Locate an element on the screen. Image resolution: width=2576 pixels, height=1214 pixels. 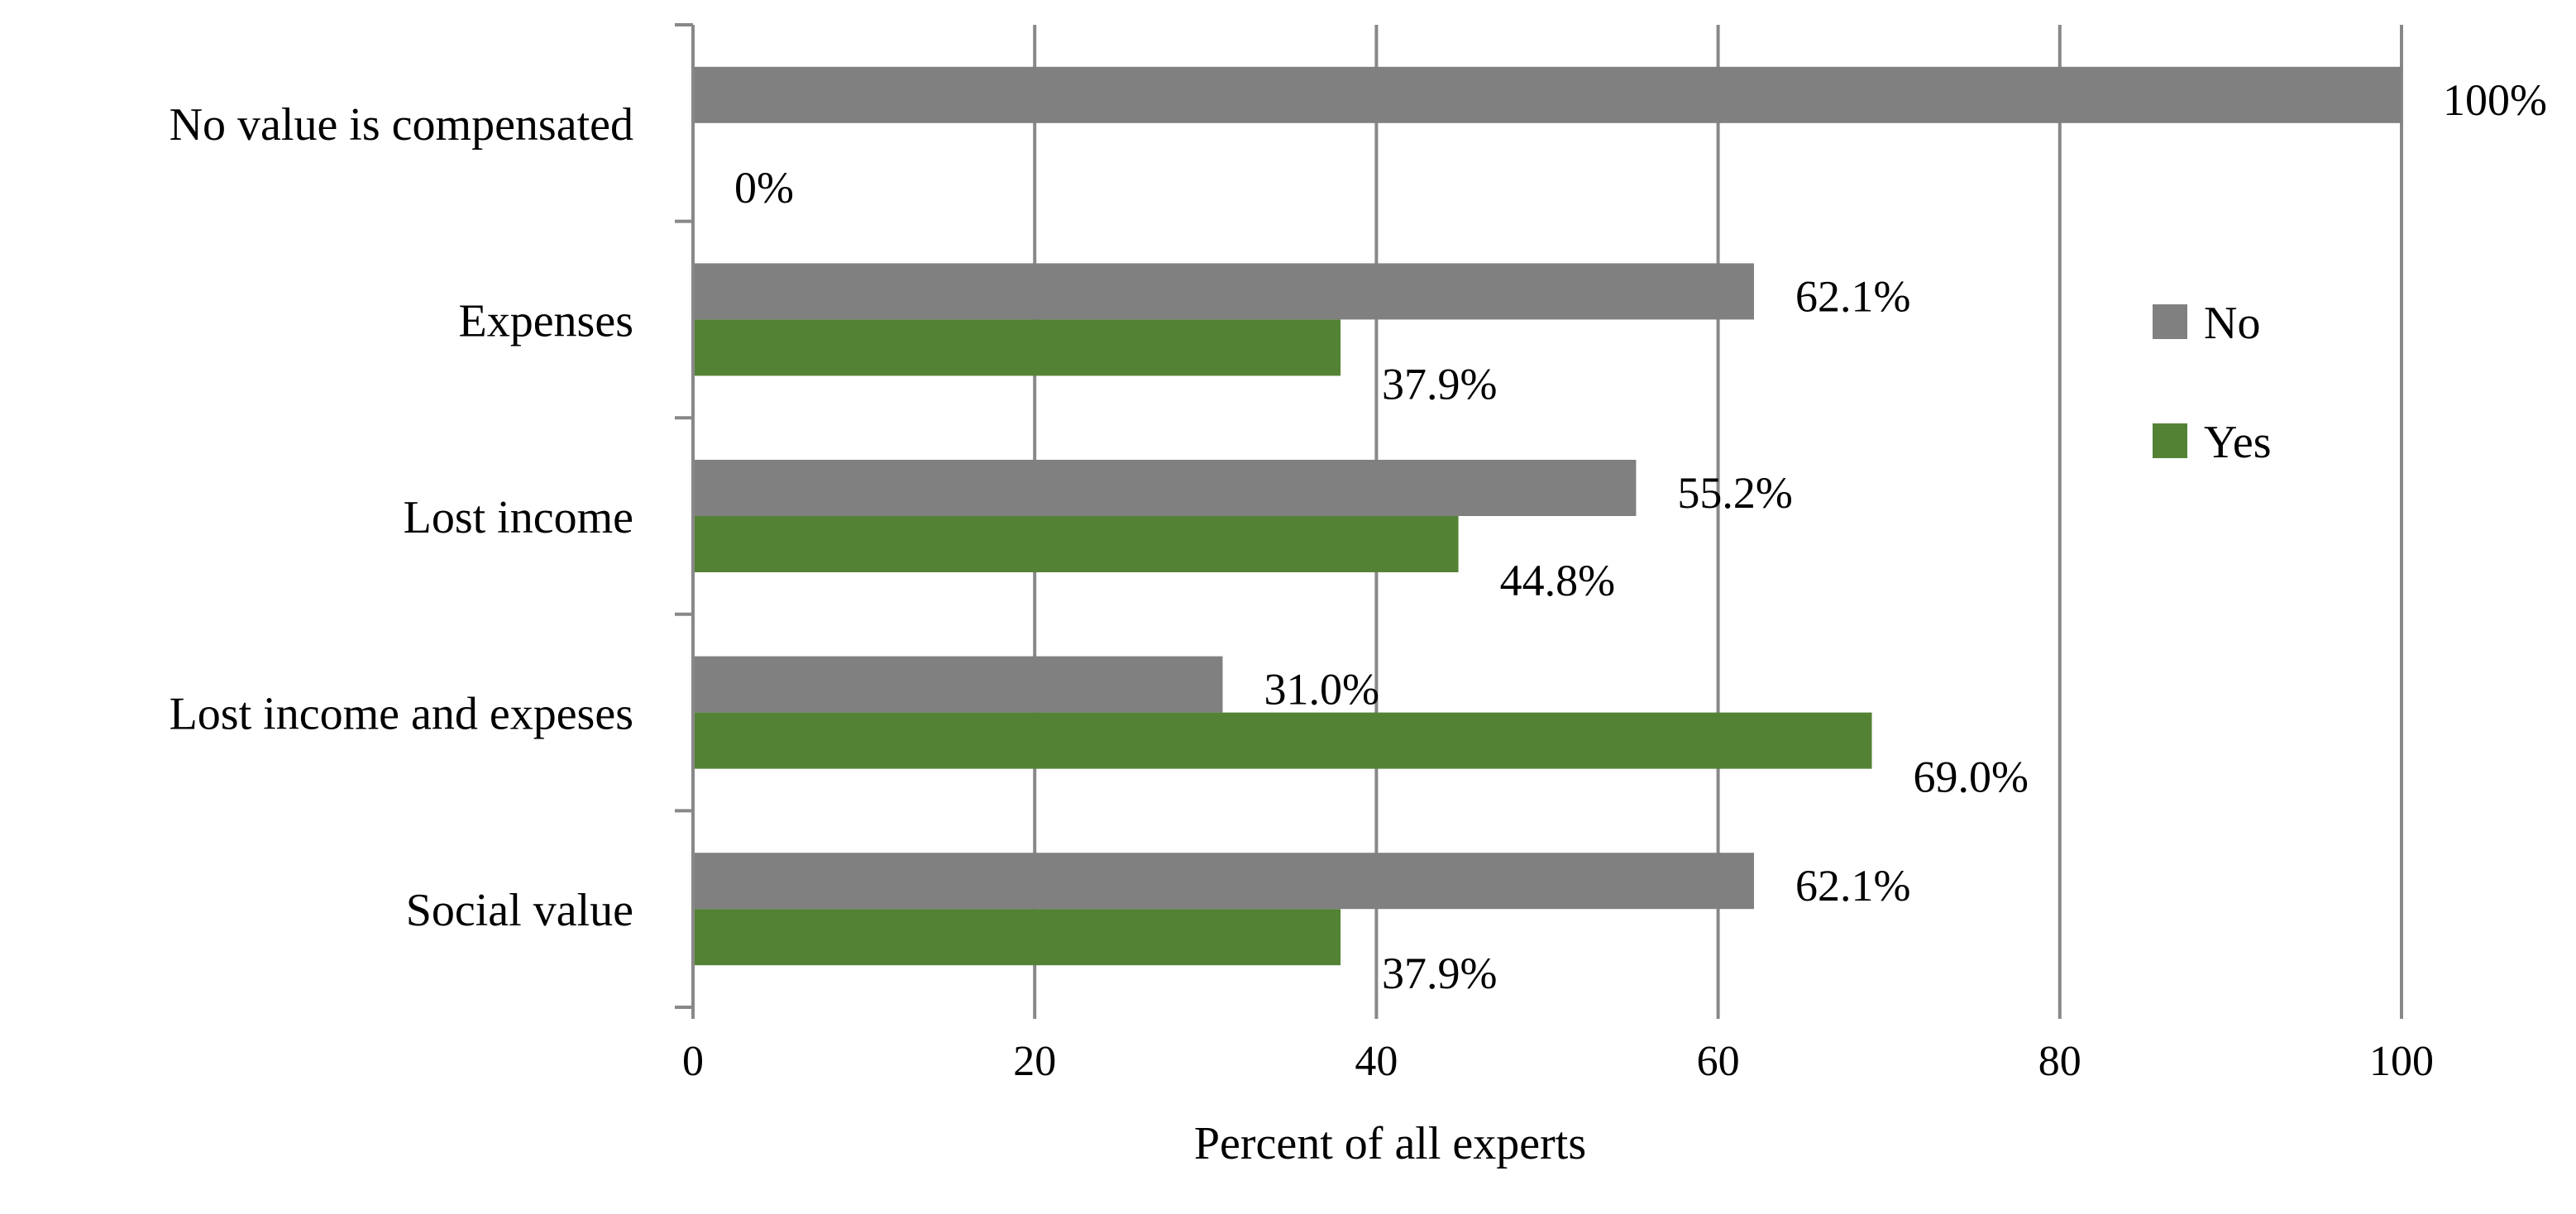
x-tick-label: 20 is located at coordinates (1034, 1061).